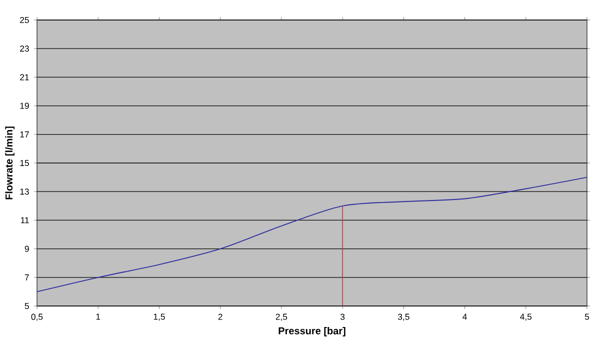 The width and height of the screenshot is (600, 347). Describe the element at coordinates (9, 163) in the screenshot. I see `y-axis-title: Flowrate [l/min]` at that location.